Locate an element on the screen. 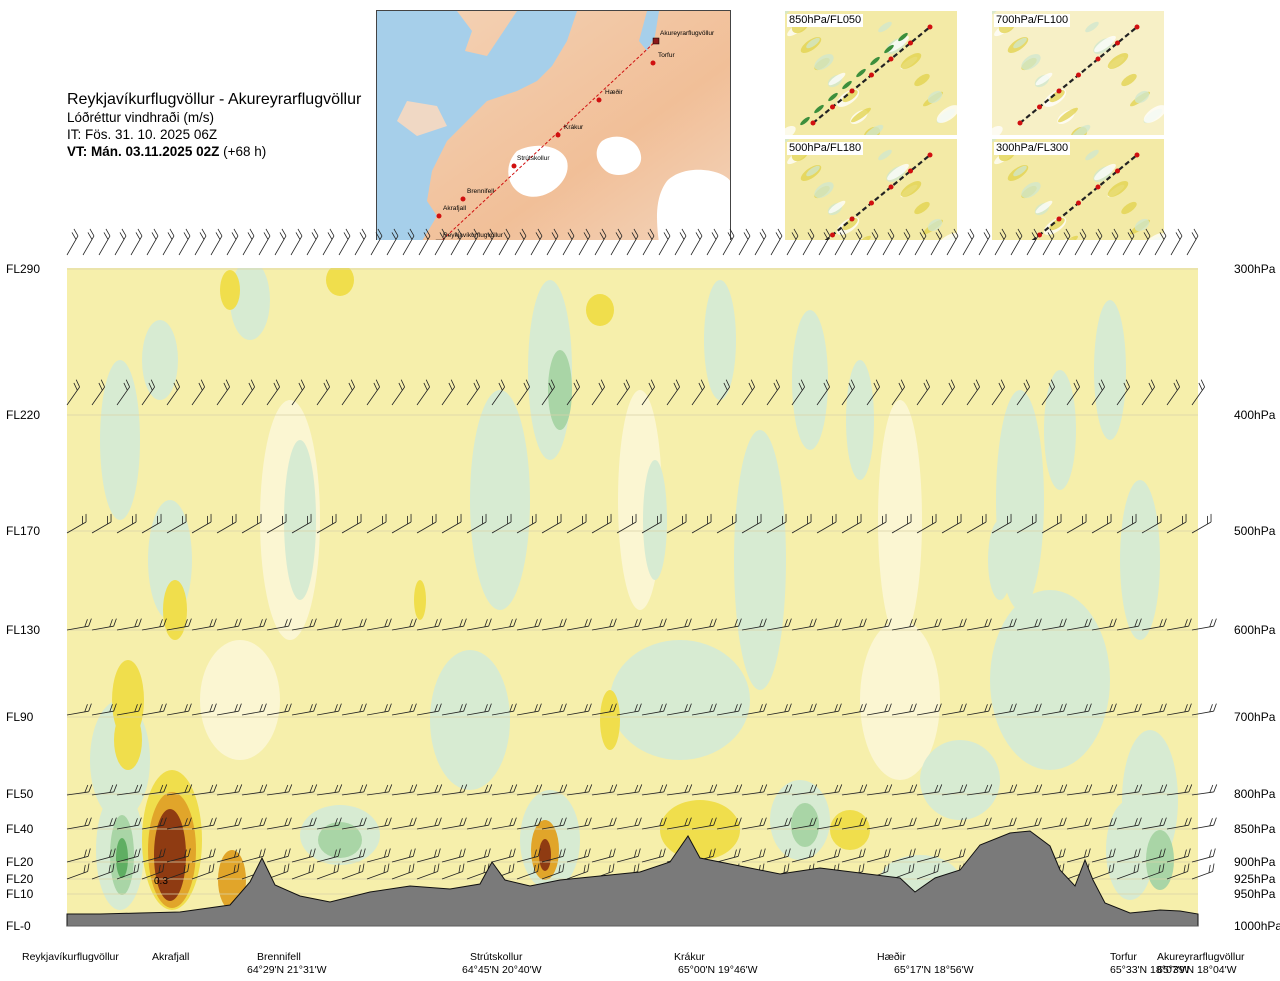  waypoint-coordinates: 65°33'N 18°07'W is located at coordinates (1150, 970).